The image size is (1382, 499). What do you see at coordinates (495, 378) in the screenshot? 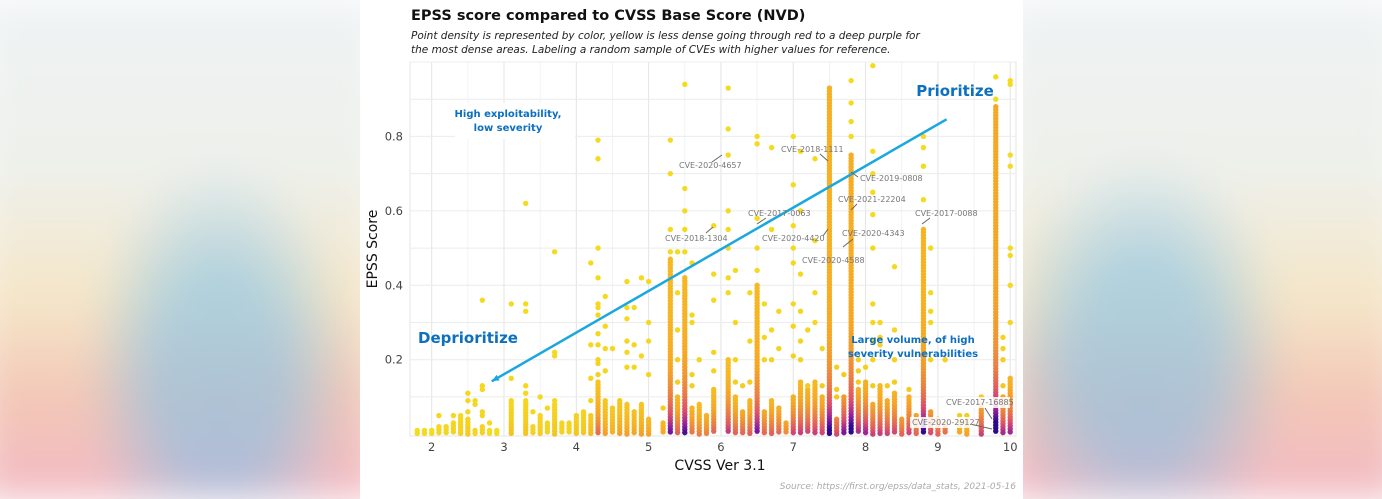
I see `arrow-head-icon` at bounding box center [495, 378].